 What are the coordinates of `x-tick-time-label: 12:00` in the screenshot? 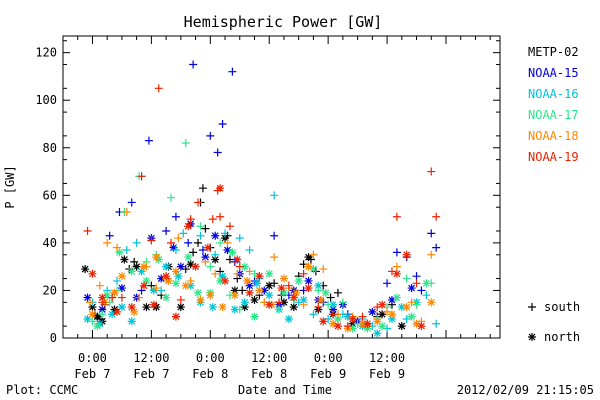 It's located at (387, 358).